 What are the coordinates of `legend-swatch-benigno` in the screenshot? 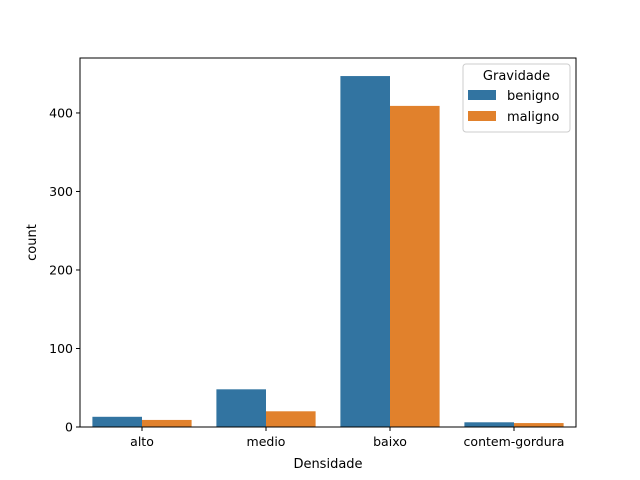 It's located at (482, 95).